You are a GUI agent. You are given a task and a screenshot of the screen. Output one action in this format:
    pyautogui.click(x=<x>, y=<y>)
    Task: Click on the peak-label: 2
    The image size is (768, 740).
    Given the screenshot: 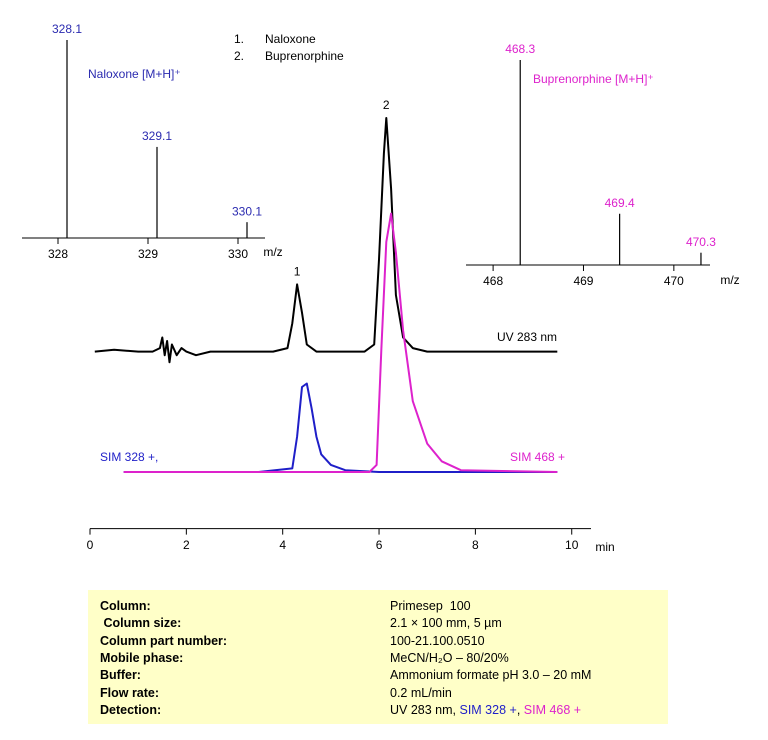 What is the action you would take?
    pyautogui.click(x=386, y=105)
    